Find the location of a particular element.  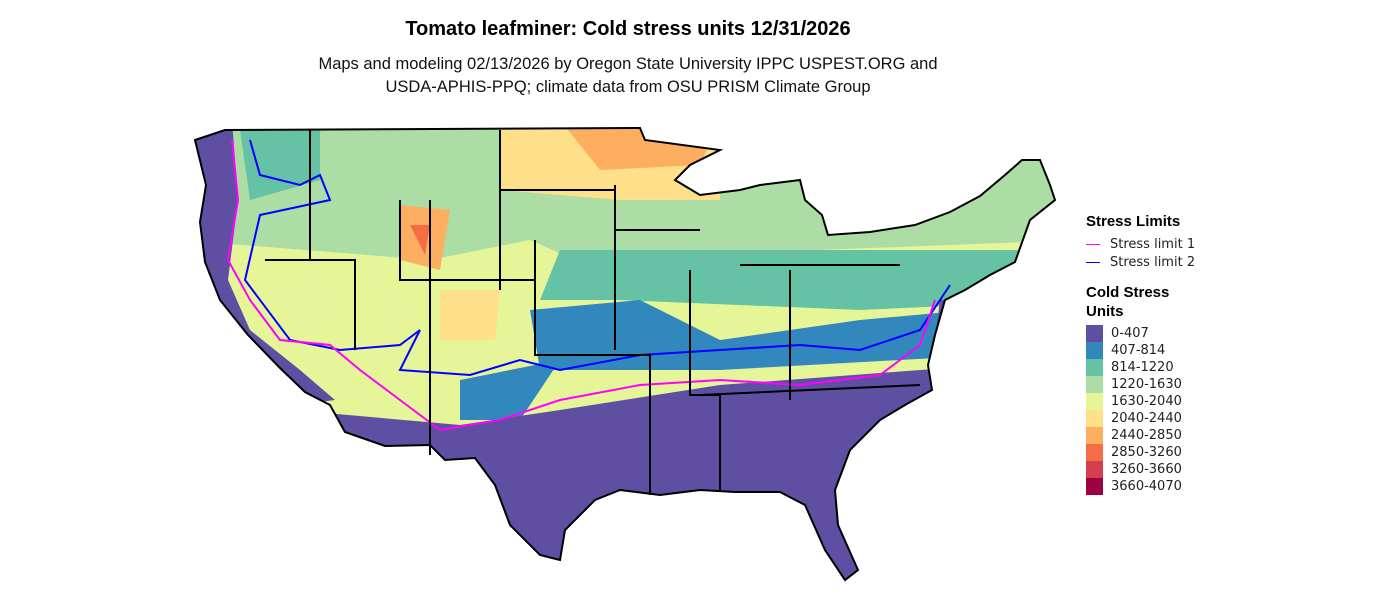

legend-class: 3260-3660 is located at coordinates (1140, 469).